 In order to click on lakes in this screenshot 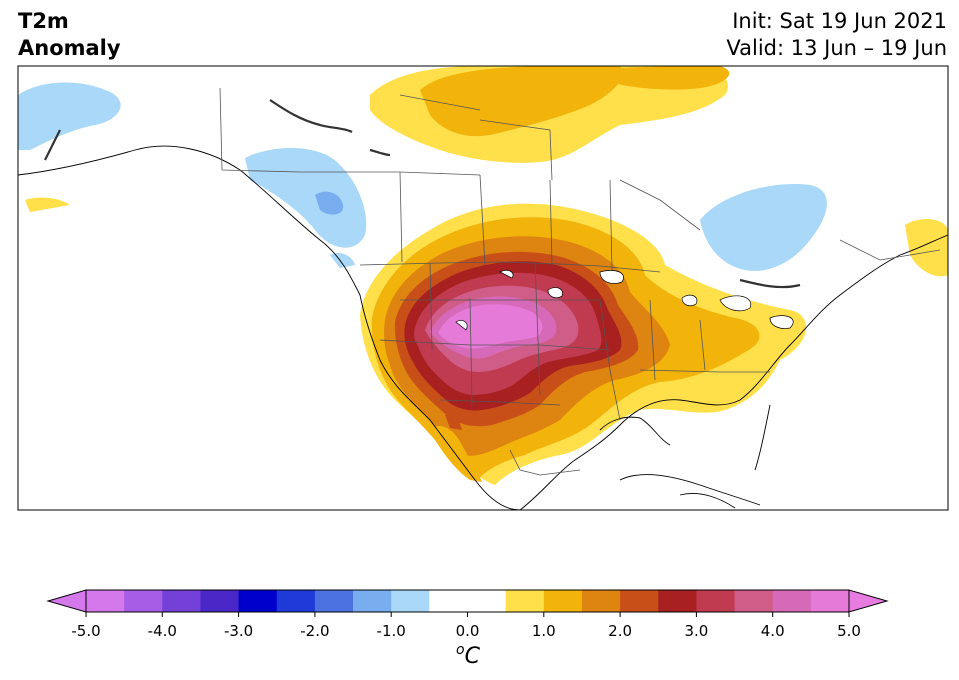, I will do `click(624, 300)`.